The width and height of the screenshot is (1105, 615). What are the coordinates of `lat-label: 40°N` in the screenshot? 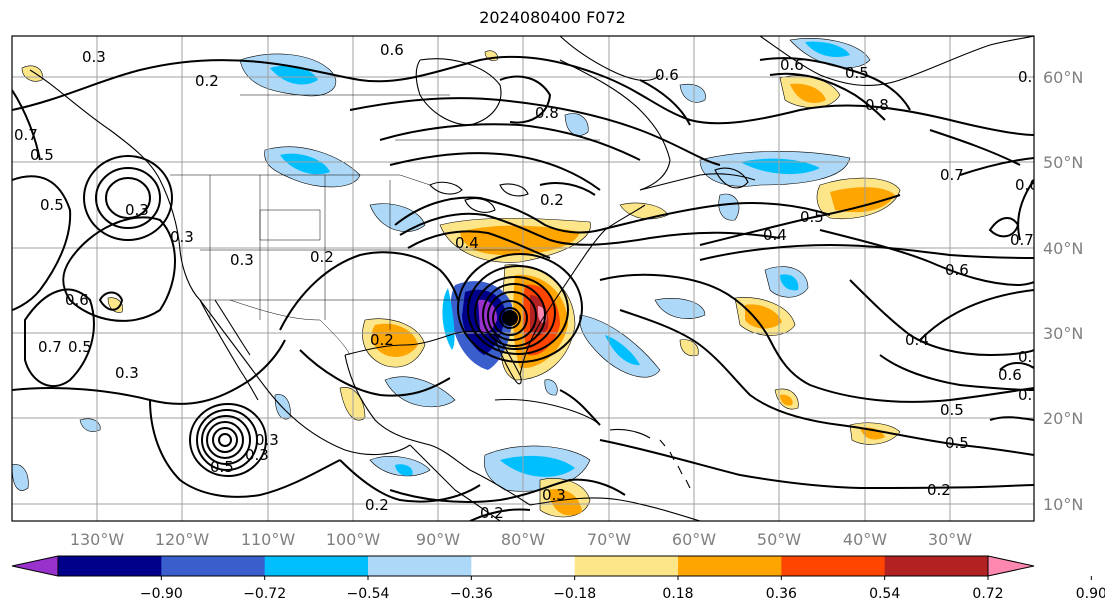 It's located at (1063, 248).